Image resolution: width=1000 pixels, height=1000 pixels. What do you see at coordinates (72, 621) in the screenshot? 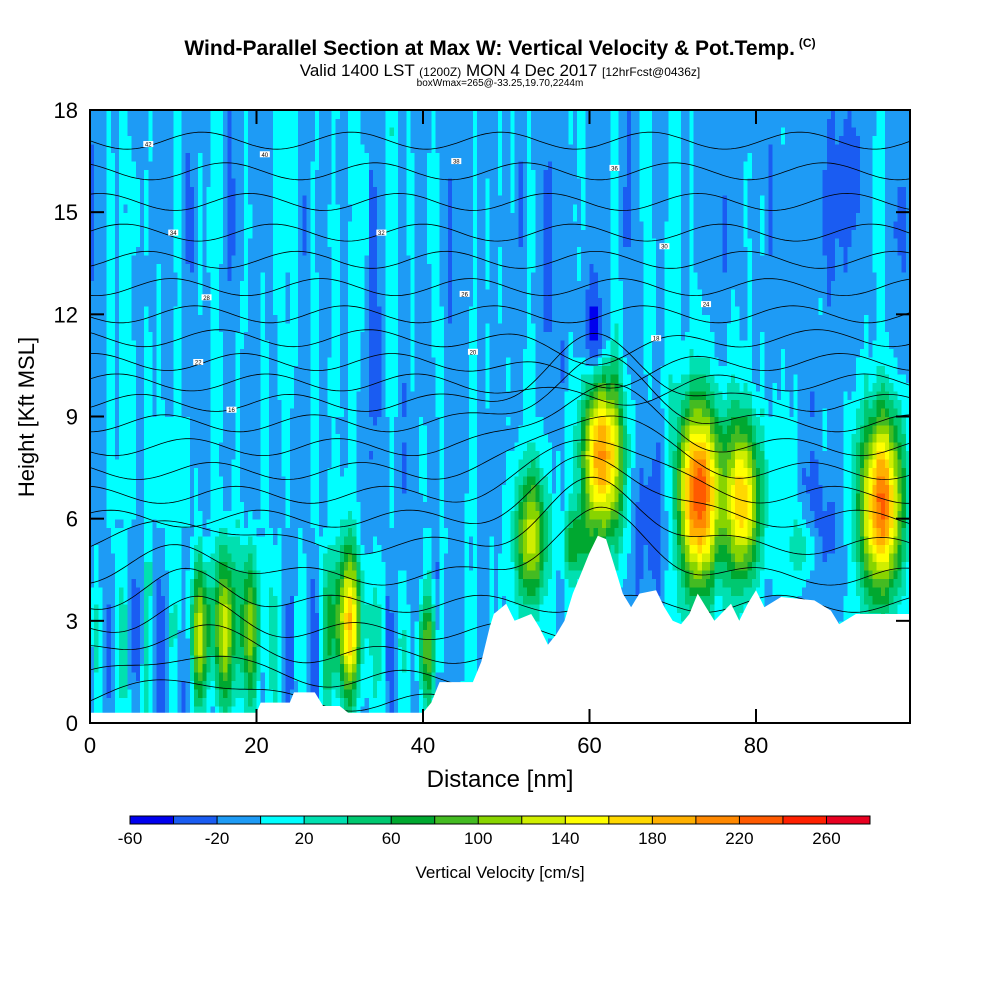
I see `y-tick-label: 3` at bounding box center [72, 621].